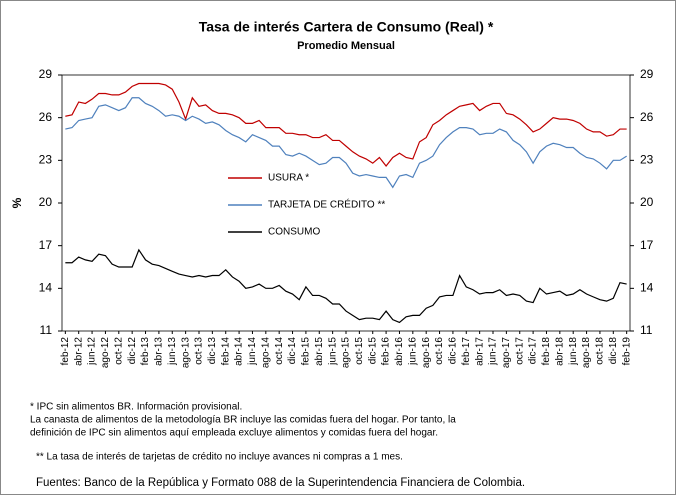 The height and width of the screenshot is (495, 676). Describe the element at coordinates (359, 351) in the screenshot. I see `x-tick-label: oct-15` at that location.